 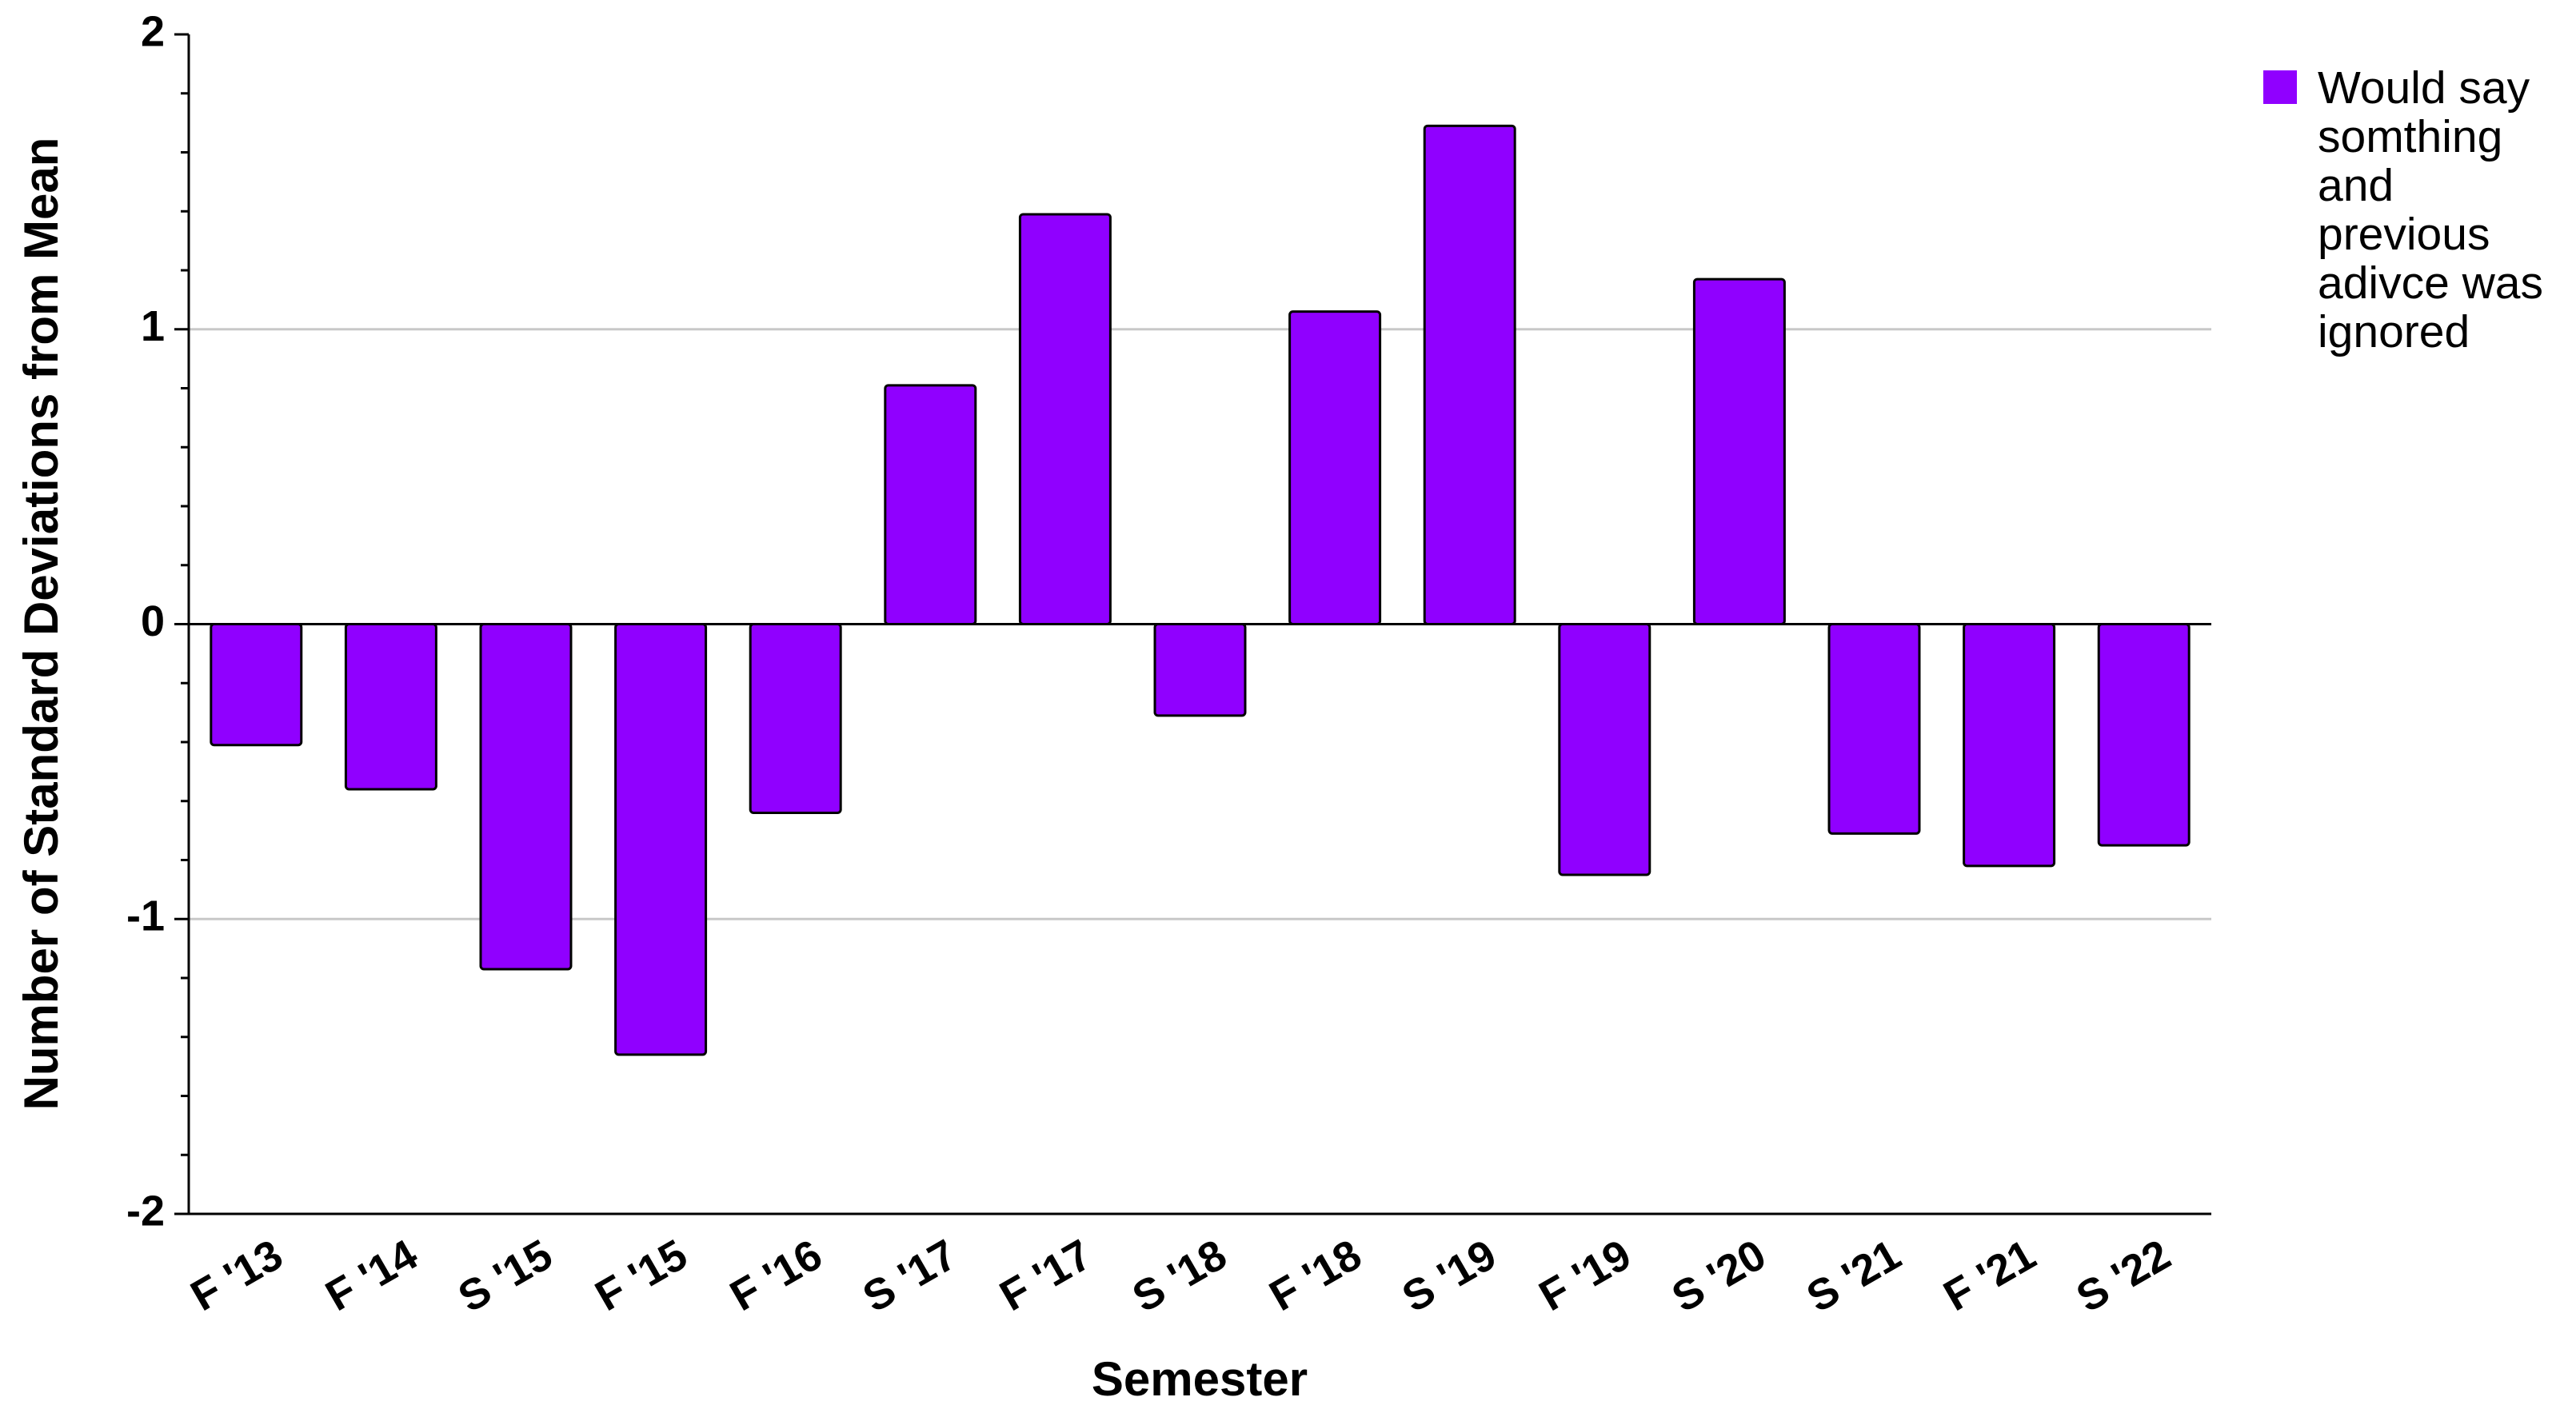 I want to click on y-tick-label: 1, so click(x=153, y=326).